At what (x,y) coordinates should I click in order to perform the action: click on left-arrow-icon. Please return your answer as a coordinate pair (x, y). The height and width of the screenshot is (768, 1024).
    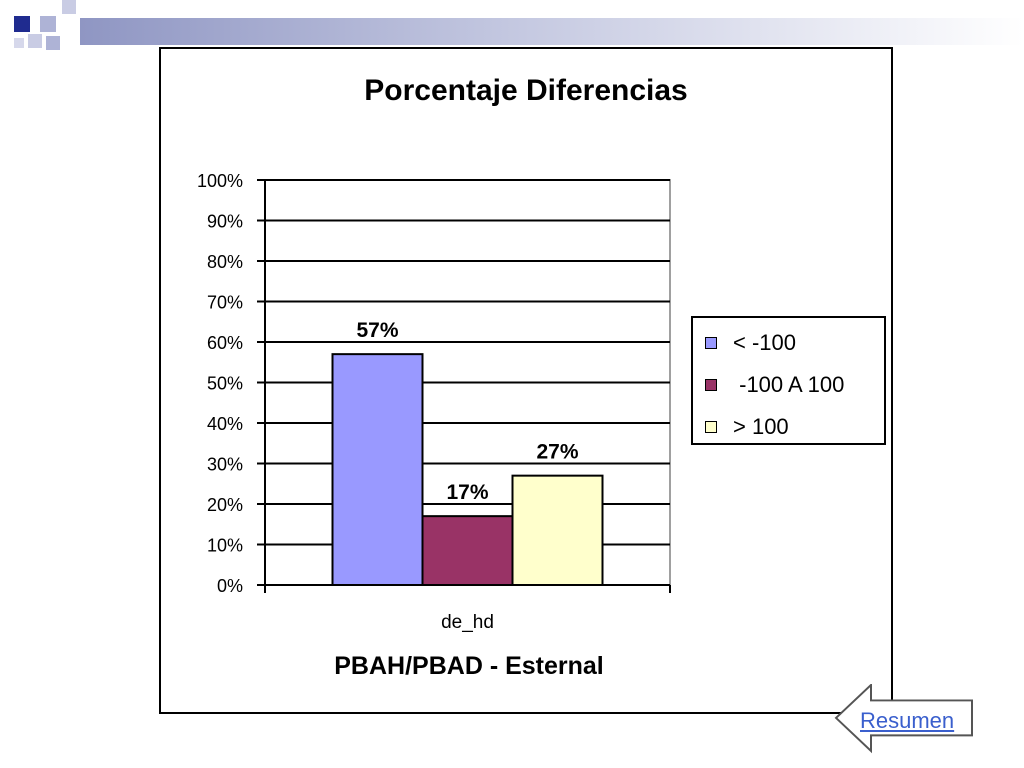
    Looking at the image, I should click on (903, 719).